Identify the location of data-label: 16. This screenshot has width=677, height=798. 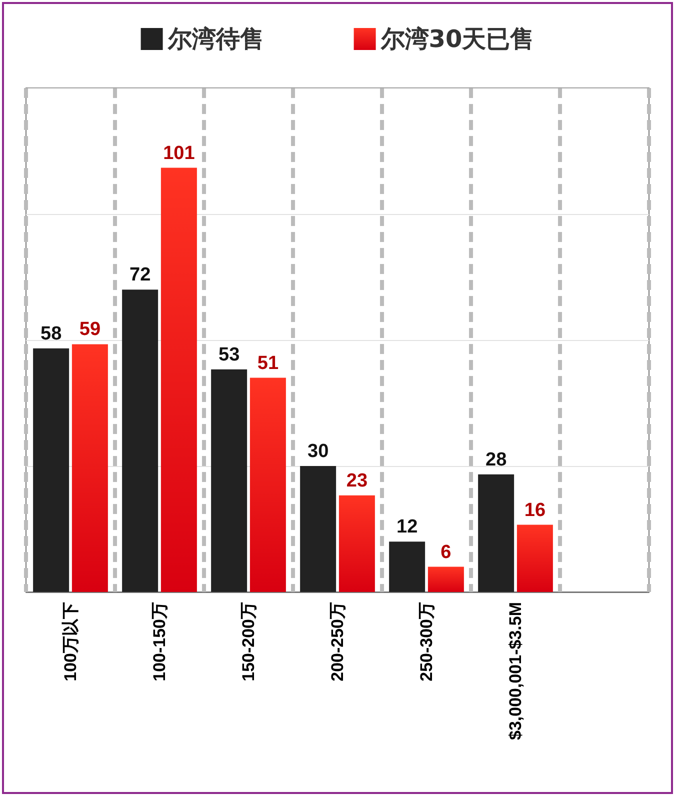
(535, 510).